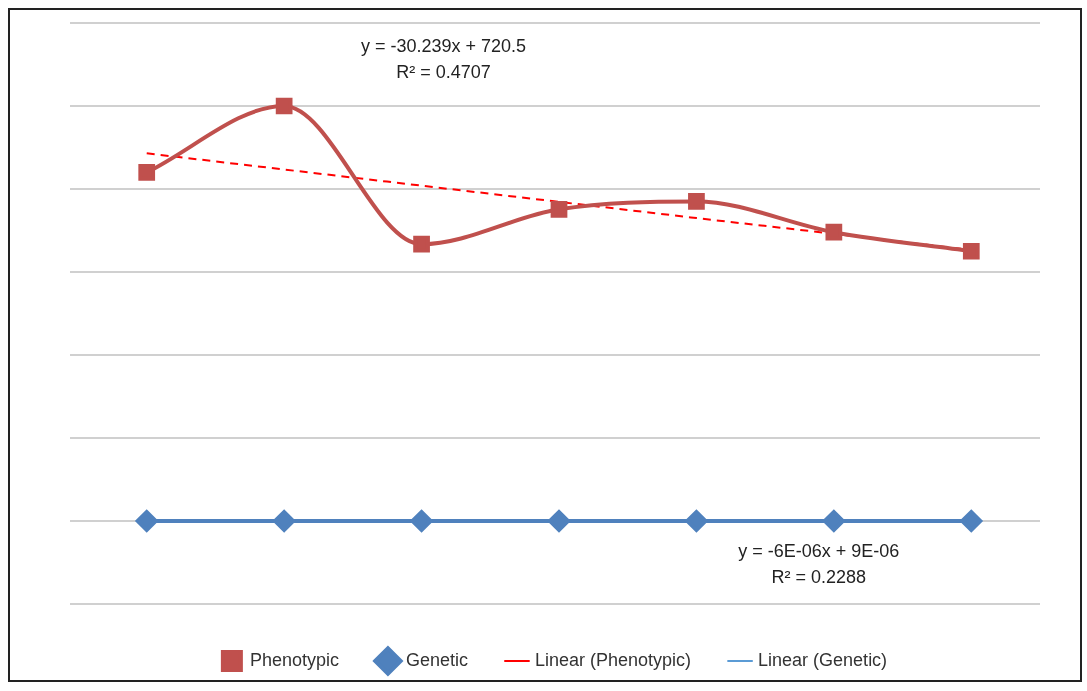 The height and width of the screenshot is (691, 1087). What do you see at coordinates (823, 659) in the screenshot?
I see `legend-label: Linear (Genetic)` at bounding box center [823, 659].